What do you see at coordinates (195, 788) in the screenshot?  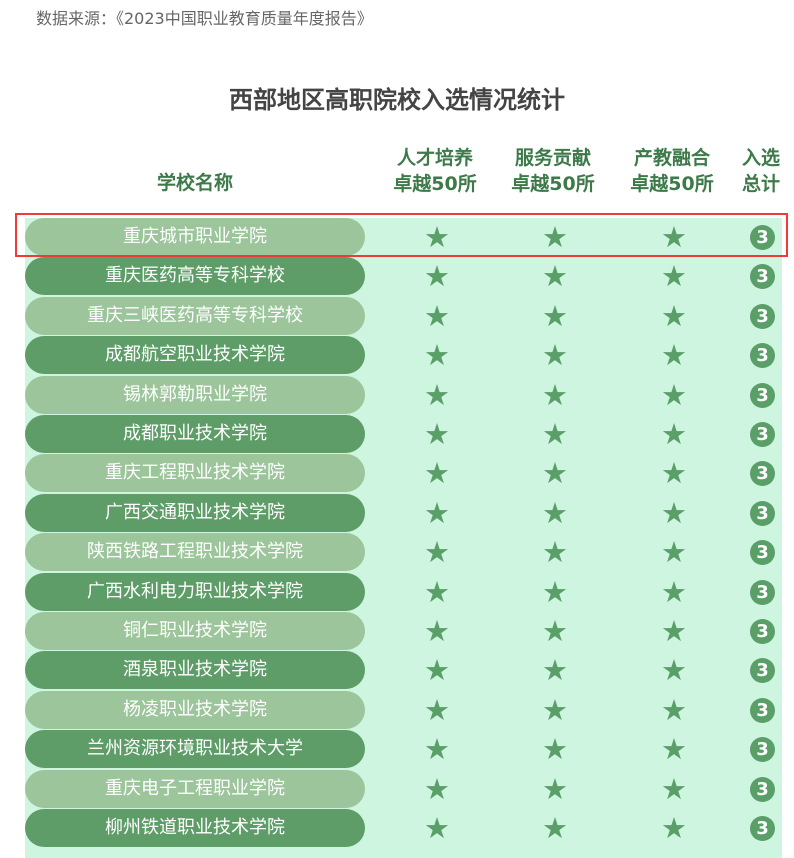 I see `school-name: 重庆电子工程职业学院` at bounding box center [195, 788].